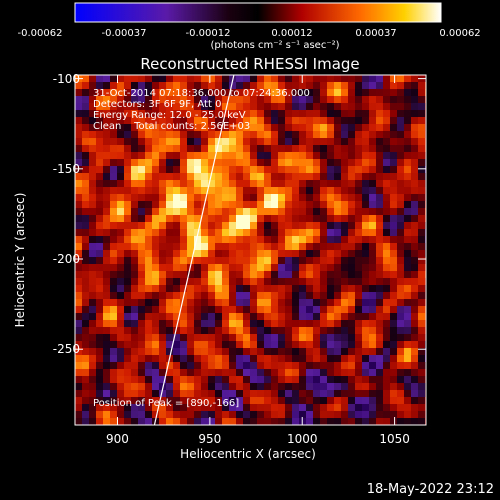 Image resolution: width=500 pixels, height=500 pixels. Describe the element at coordinates (275, 45) in the screenshot. I see `colorbar-units: (photons cm⁻² s⁻¹ asec⁻²)` at that location.